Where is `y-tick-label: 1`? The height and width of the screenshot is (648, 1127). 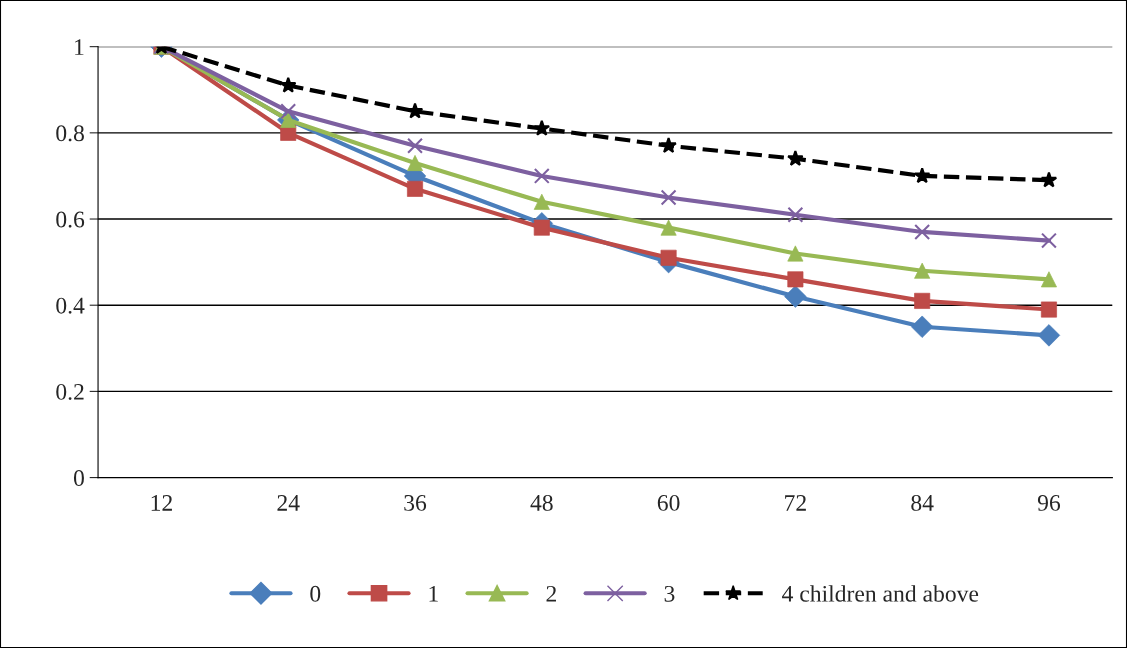 y-tick-label: 1 is located at coordinates (79, 47).